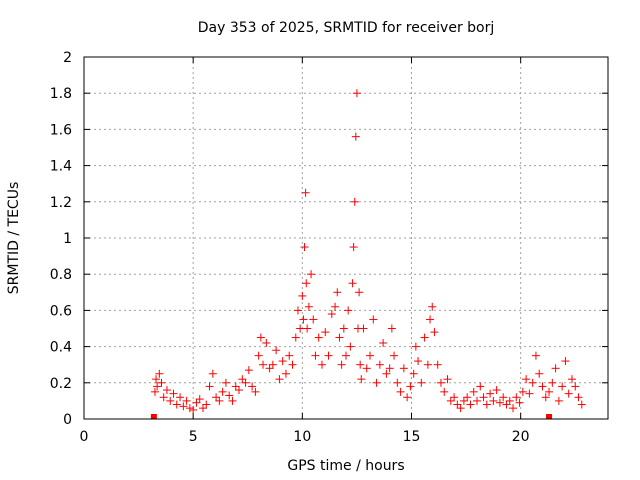 The height and width of the screenshot is (480, 640). What do you see at coordinates (67, 58) in the screenshot?
I see `y-tick-label: 2` at bounding box center [67, 58].